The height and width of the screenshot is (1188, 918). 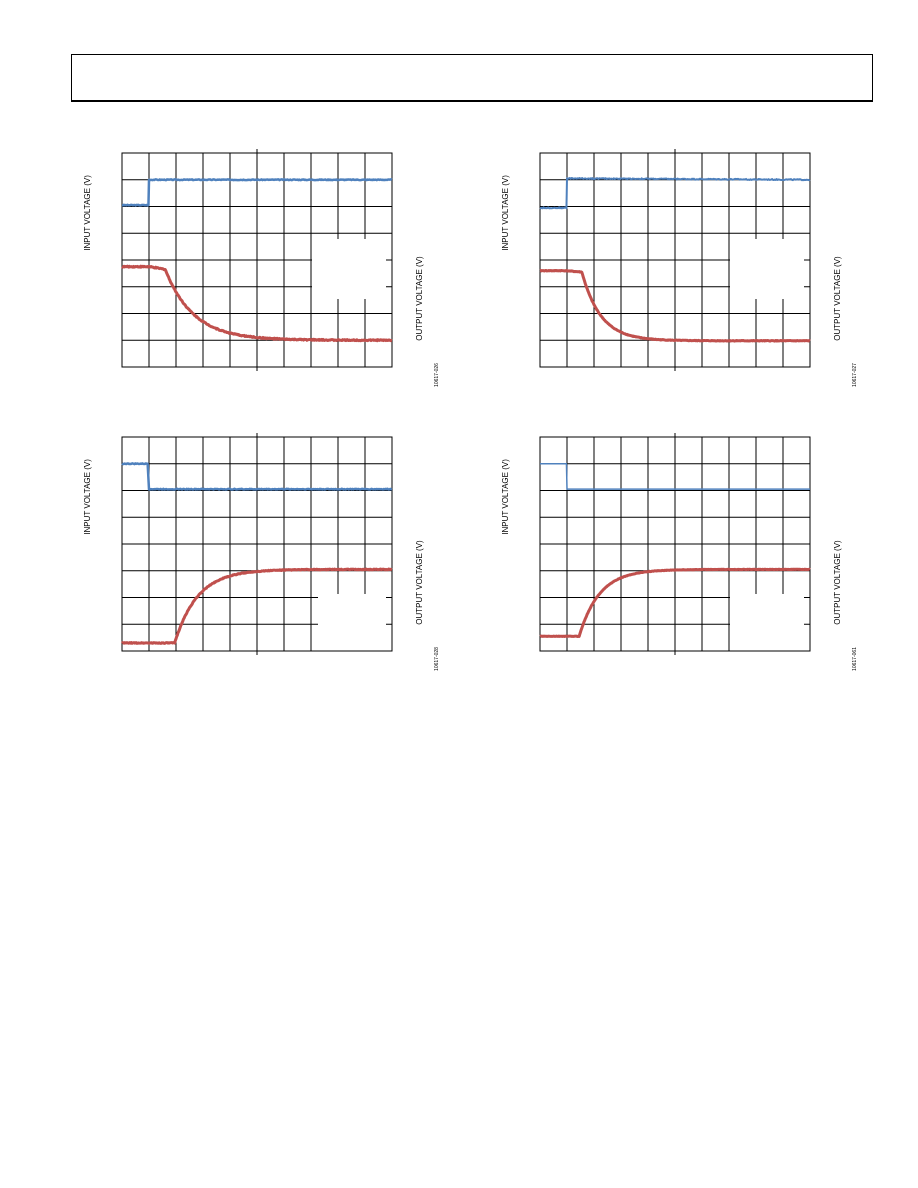 I want to click on grid, so click(x=257, y=544).